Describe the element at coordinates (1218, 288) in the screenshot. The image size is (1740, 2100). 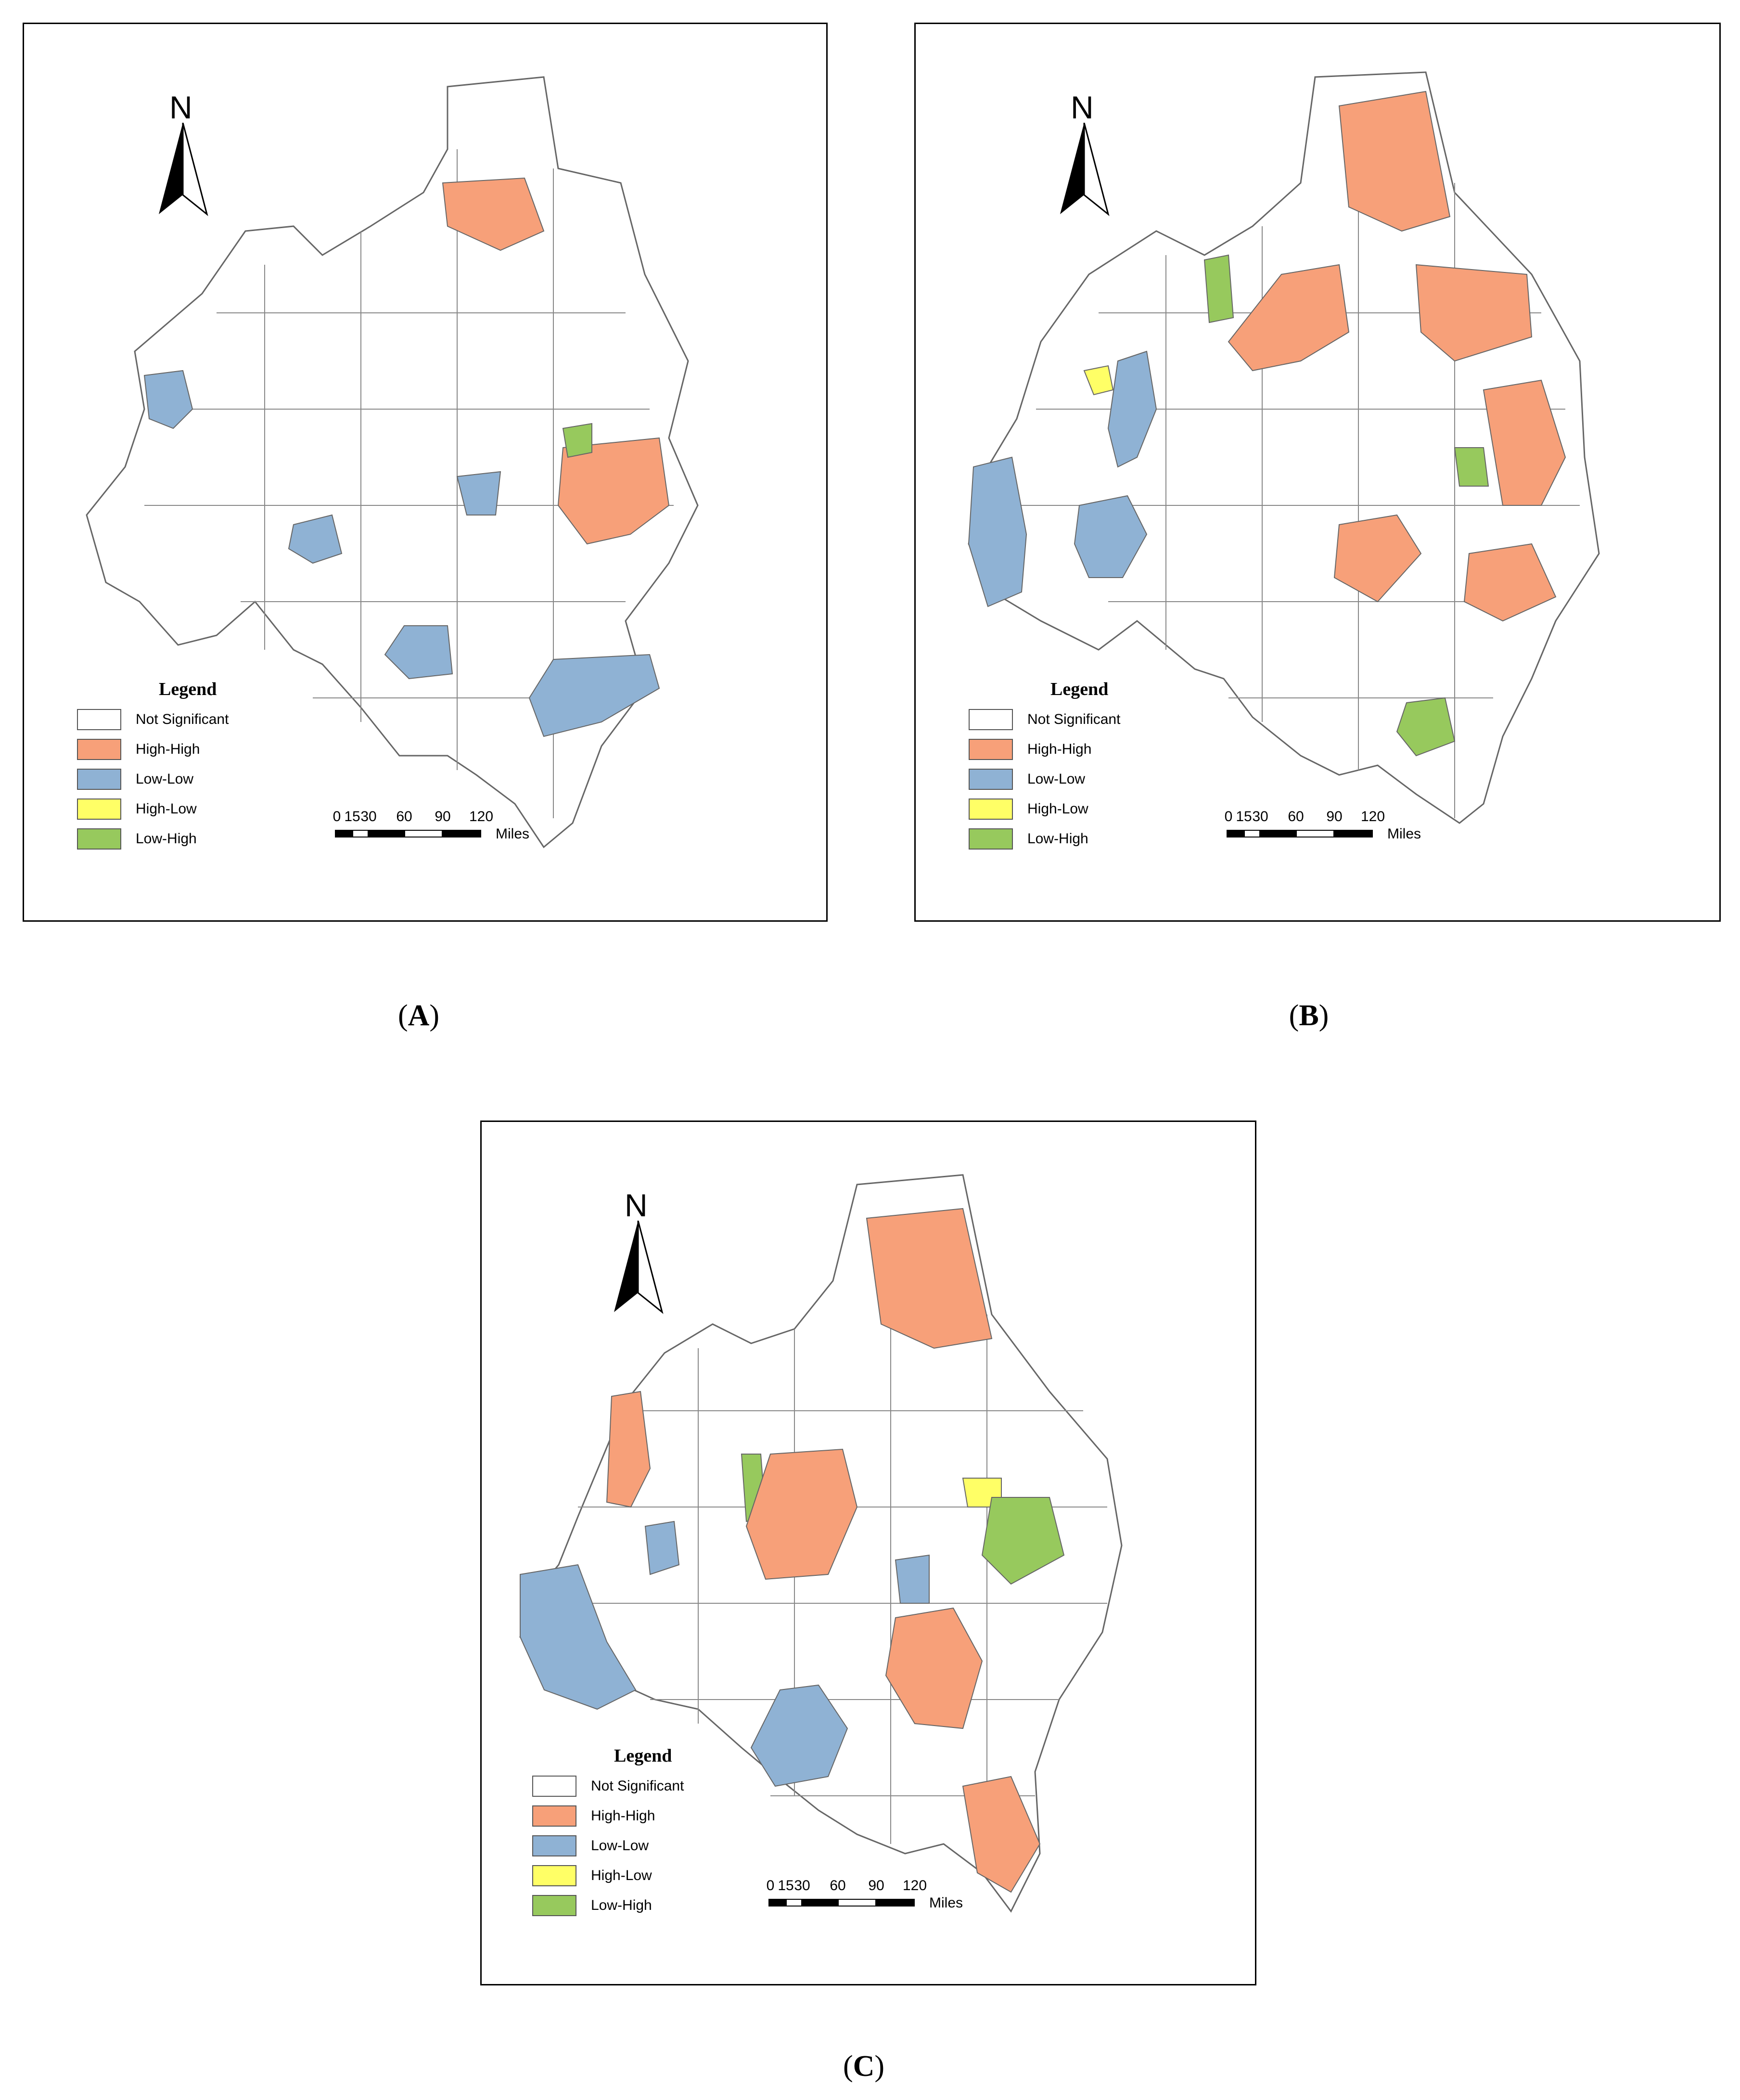
I see `map-b-cluster-laian` at that location.